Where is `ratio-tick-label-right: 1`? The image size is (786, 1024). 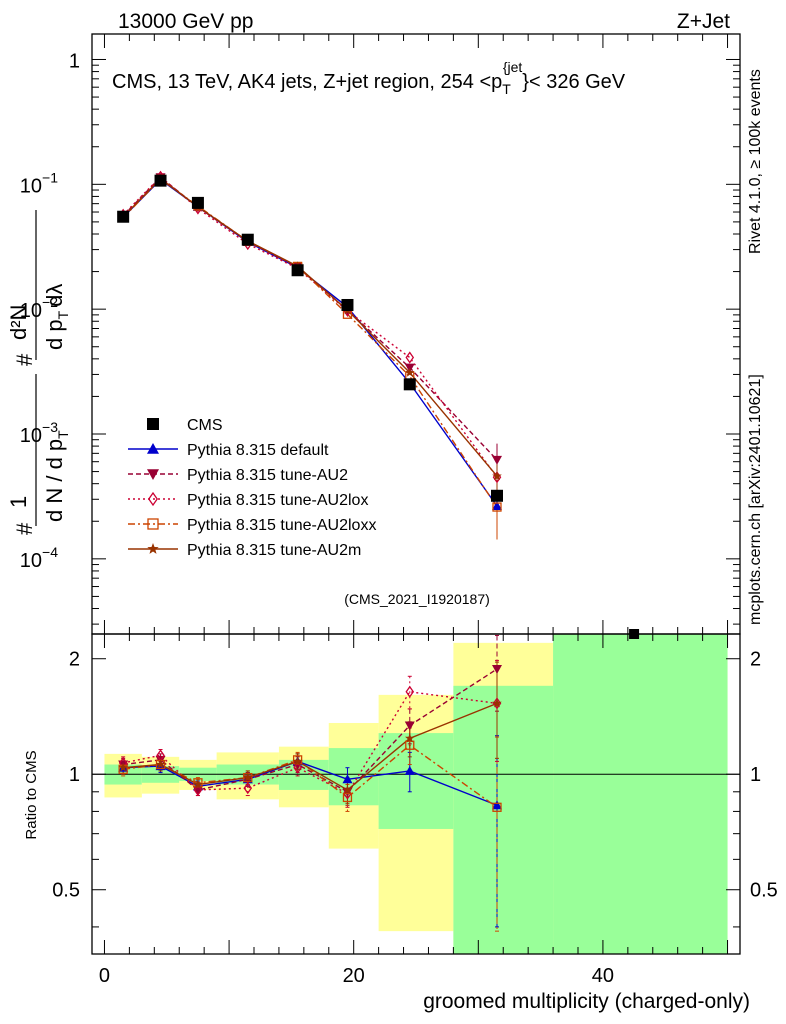 ratio-tick-label-right: 1 is located at coordinates (755, 775).